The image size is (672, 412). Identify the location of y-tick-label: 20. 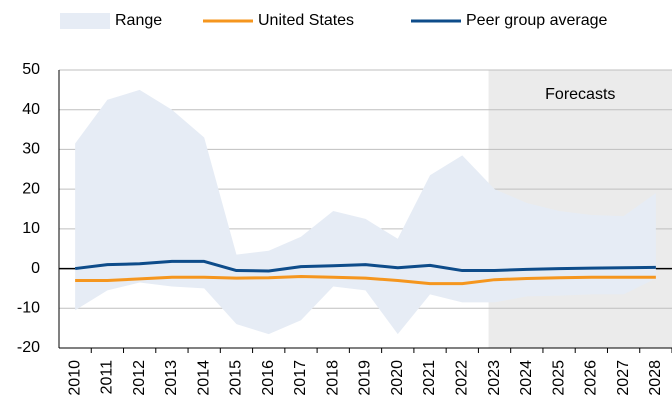
(31, 188).